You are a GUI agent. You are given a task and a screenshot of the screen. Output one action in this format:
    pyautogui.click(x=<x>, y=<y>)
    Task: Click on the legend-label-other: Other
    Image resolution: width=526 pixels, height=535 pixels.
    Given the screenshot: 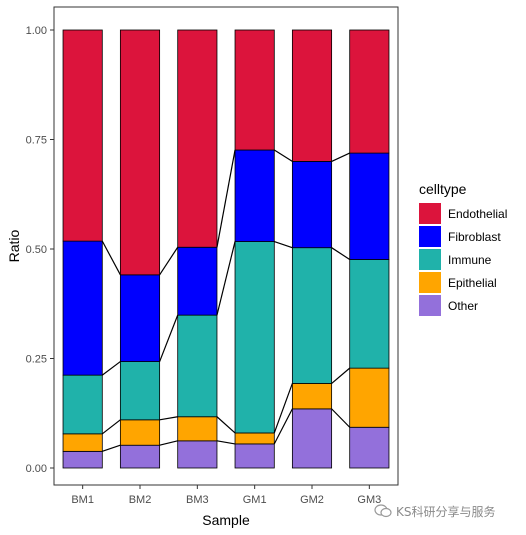 What is the action you would take?
    pyautogui.click(x=463, y=306)
    